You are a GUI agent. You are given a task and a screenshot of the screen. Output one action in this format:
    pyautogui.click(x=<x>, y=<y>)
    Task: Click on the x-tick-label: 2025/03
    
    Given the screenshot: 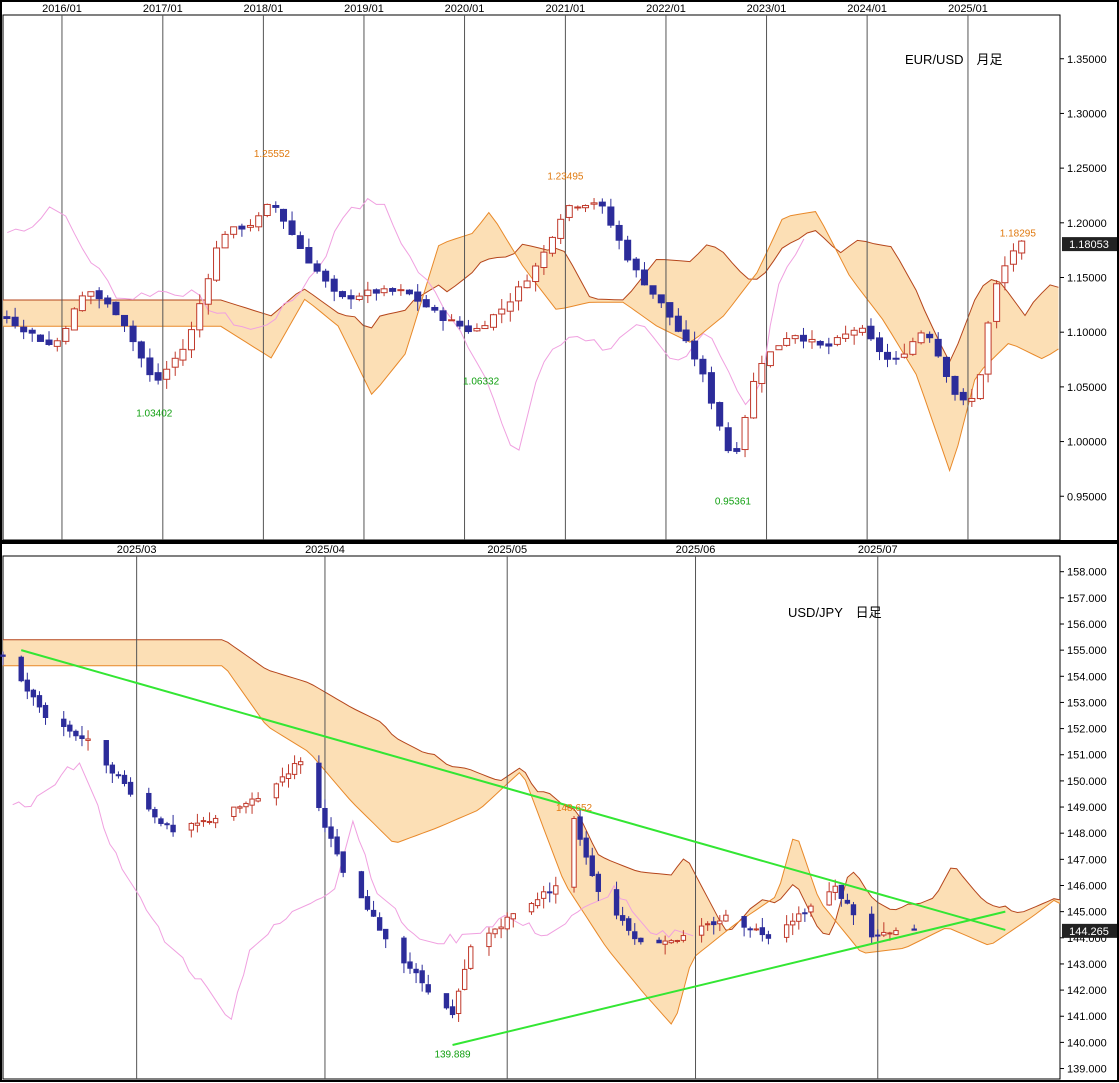 What is the action you would take?
    pyautogui.click(x=137, y=550)
    